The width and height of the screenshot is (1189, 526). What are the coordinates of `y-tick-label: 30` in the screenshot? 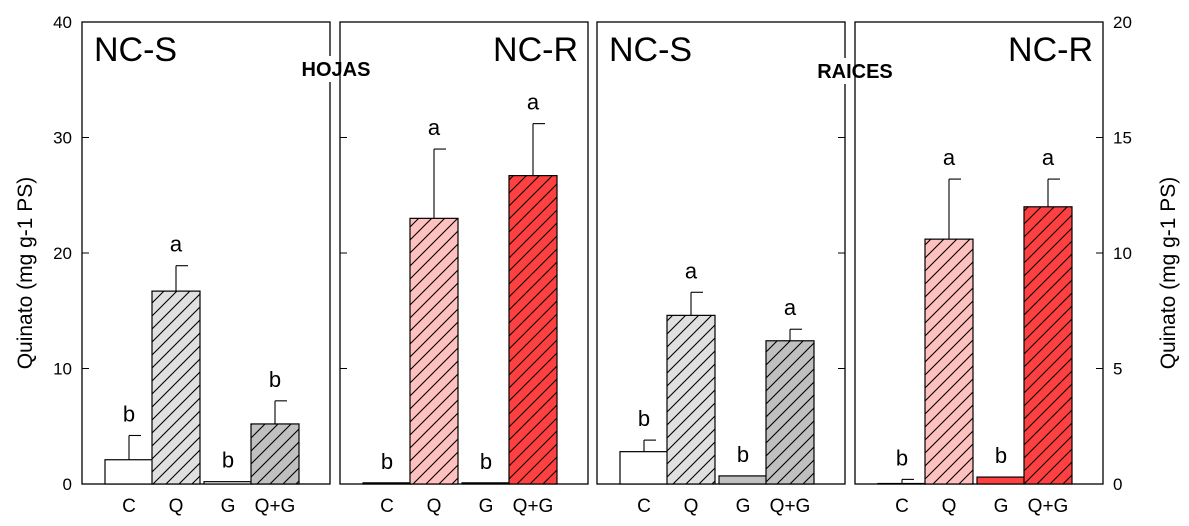 It's located at (62, 138).